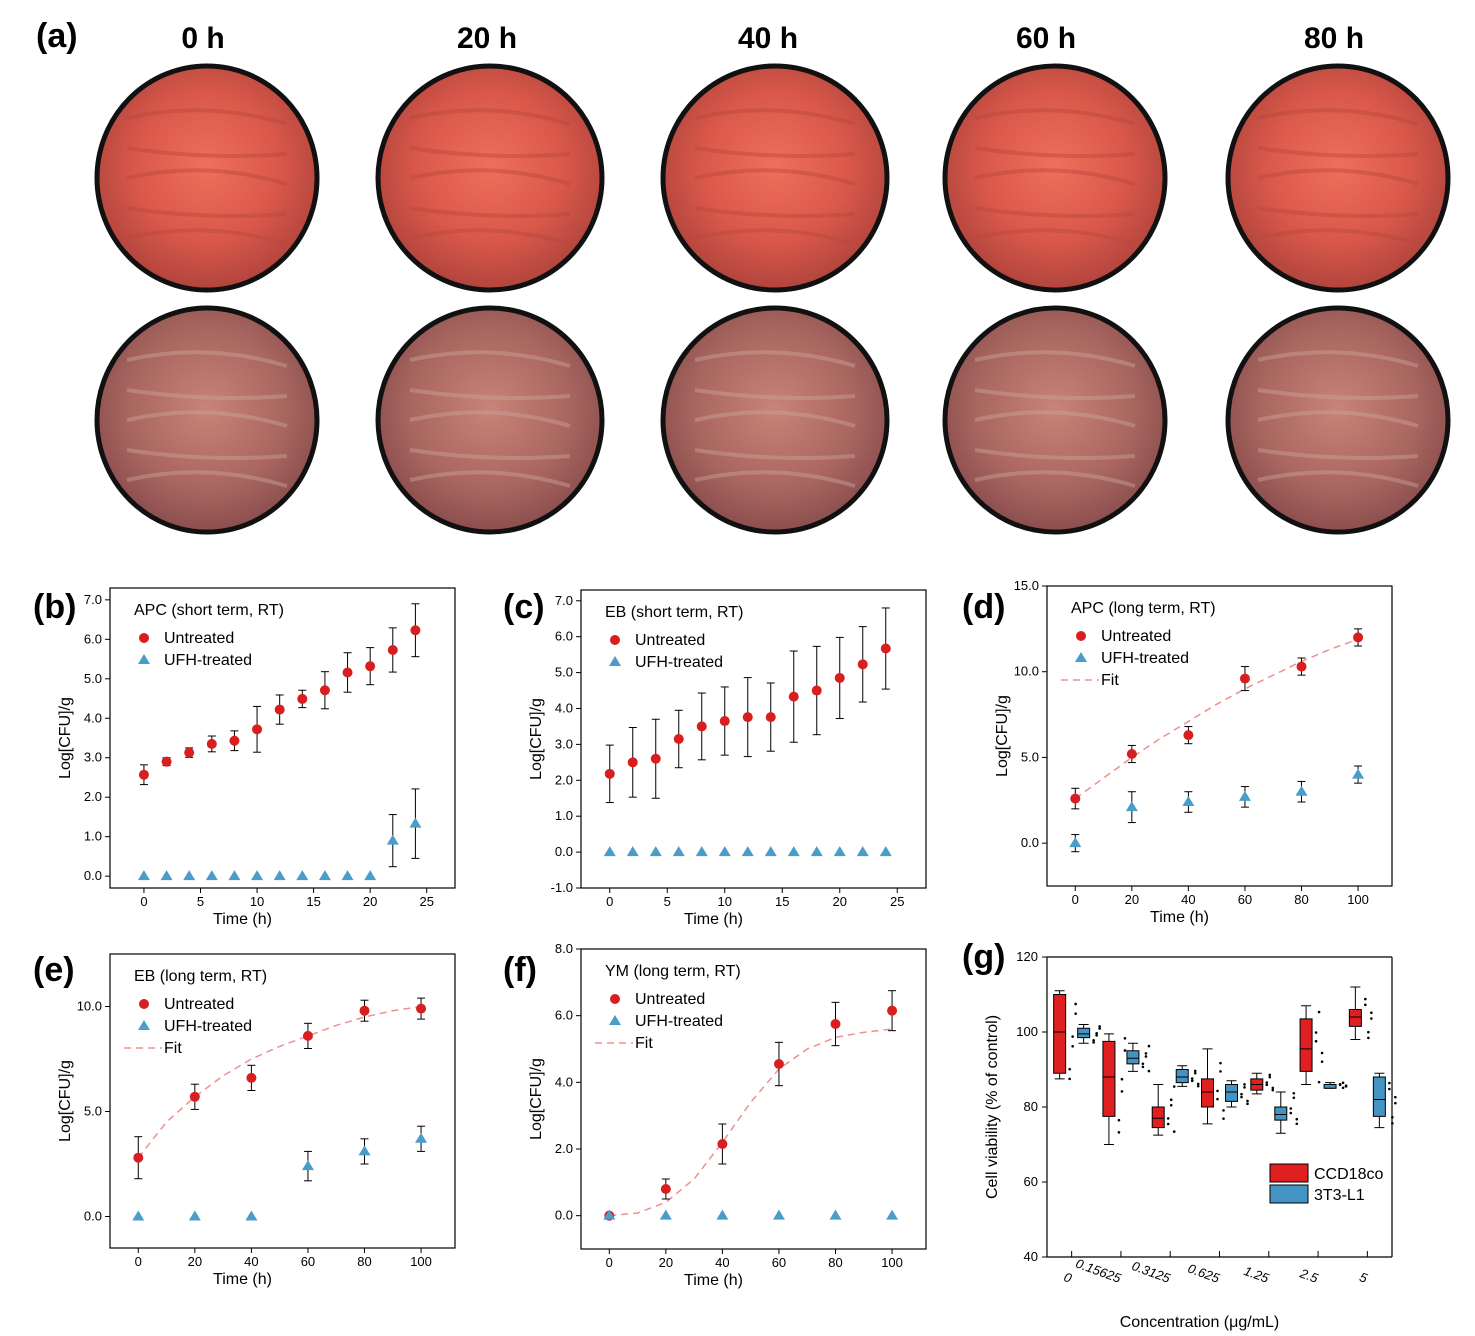 This screenshot has width=1475, height=1336. Describe the element at coordinates (1200, 1322) in the screenshot. I see `x-axis-title: Concentration (μg/mL)` at that location.